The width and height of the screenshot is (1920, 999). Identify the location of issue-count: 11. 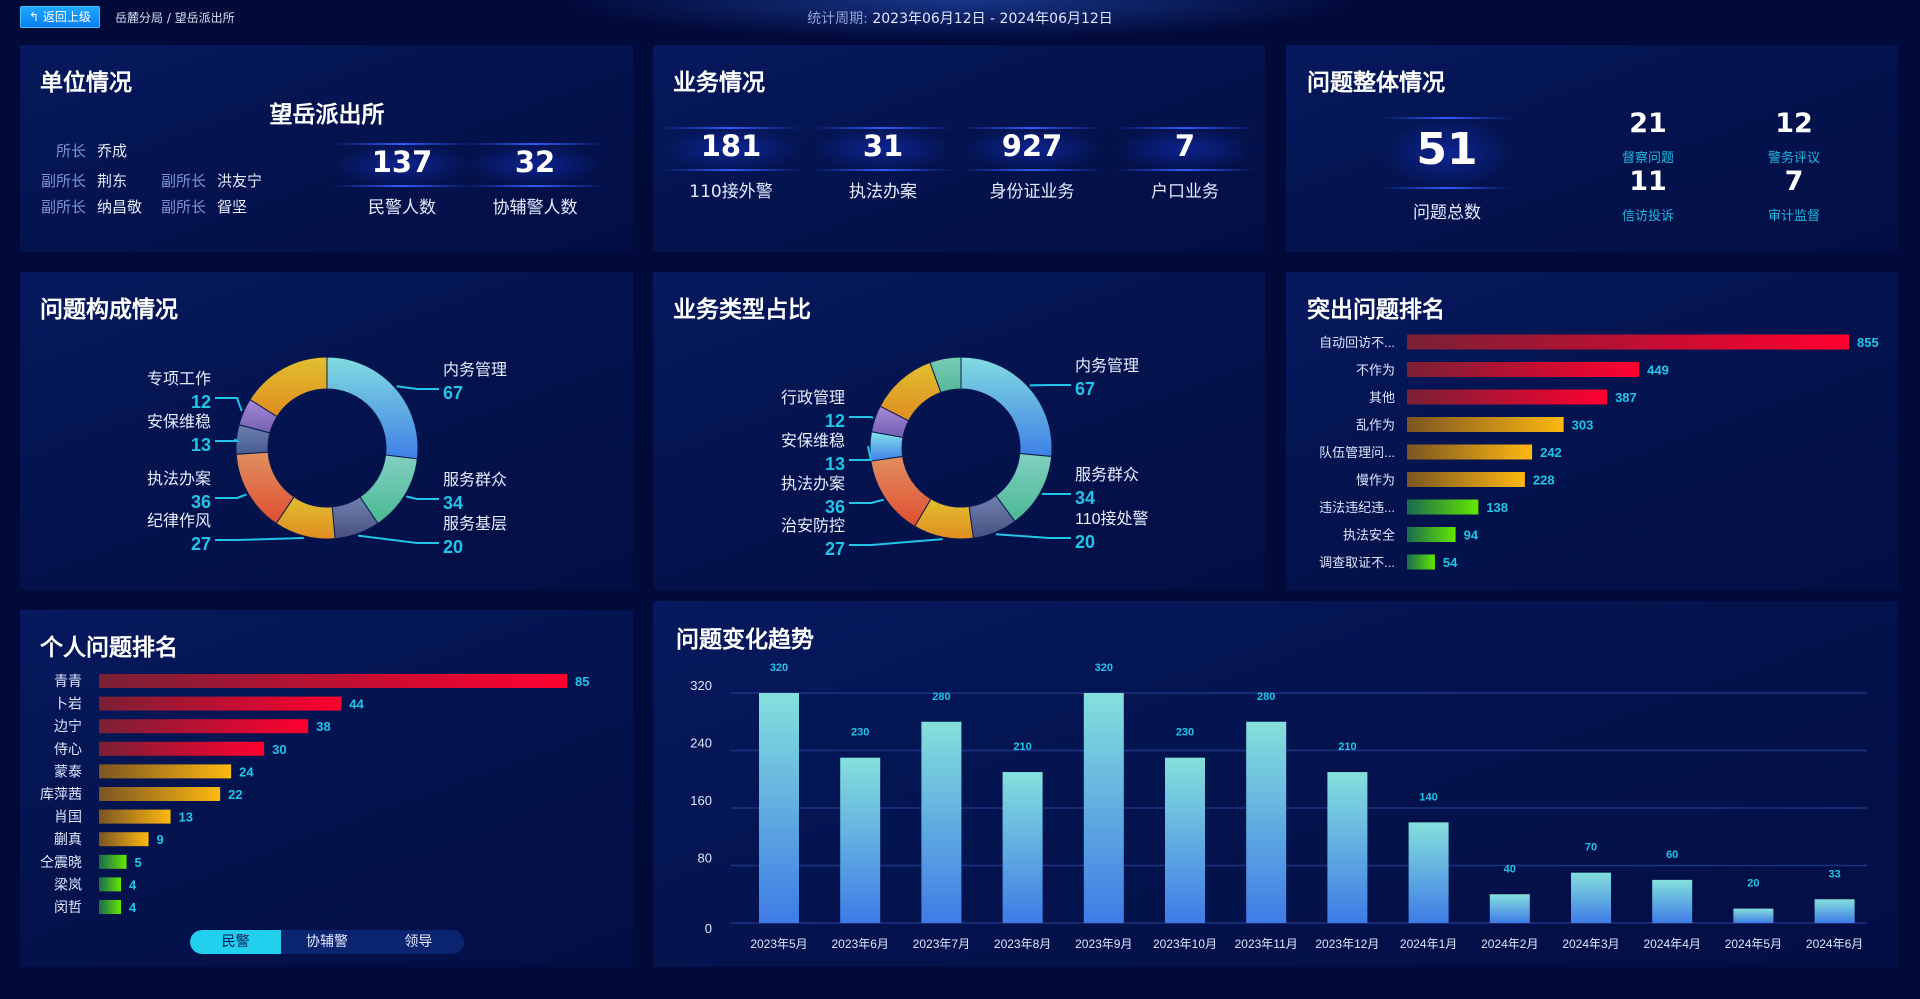
(1648, 181).